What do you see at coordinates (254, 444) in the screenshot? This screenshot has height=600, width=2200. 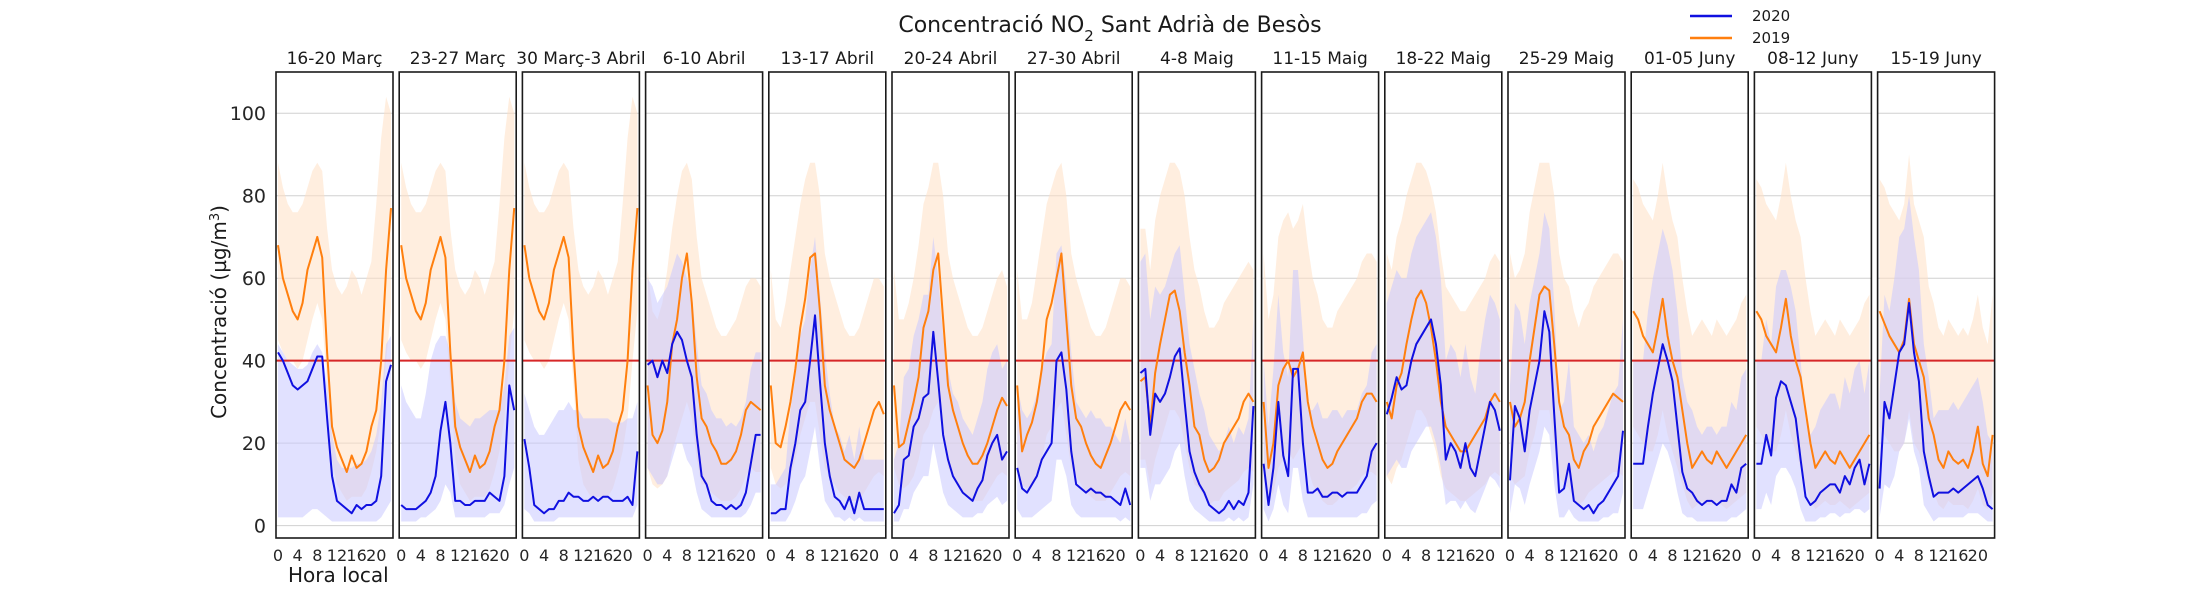 I see `y-tick-label: 20` at bounding box center [254, 444].